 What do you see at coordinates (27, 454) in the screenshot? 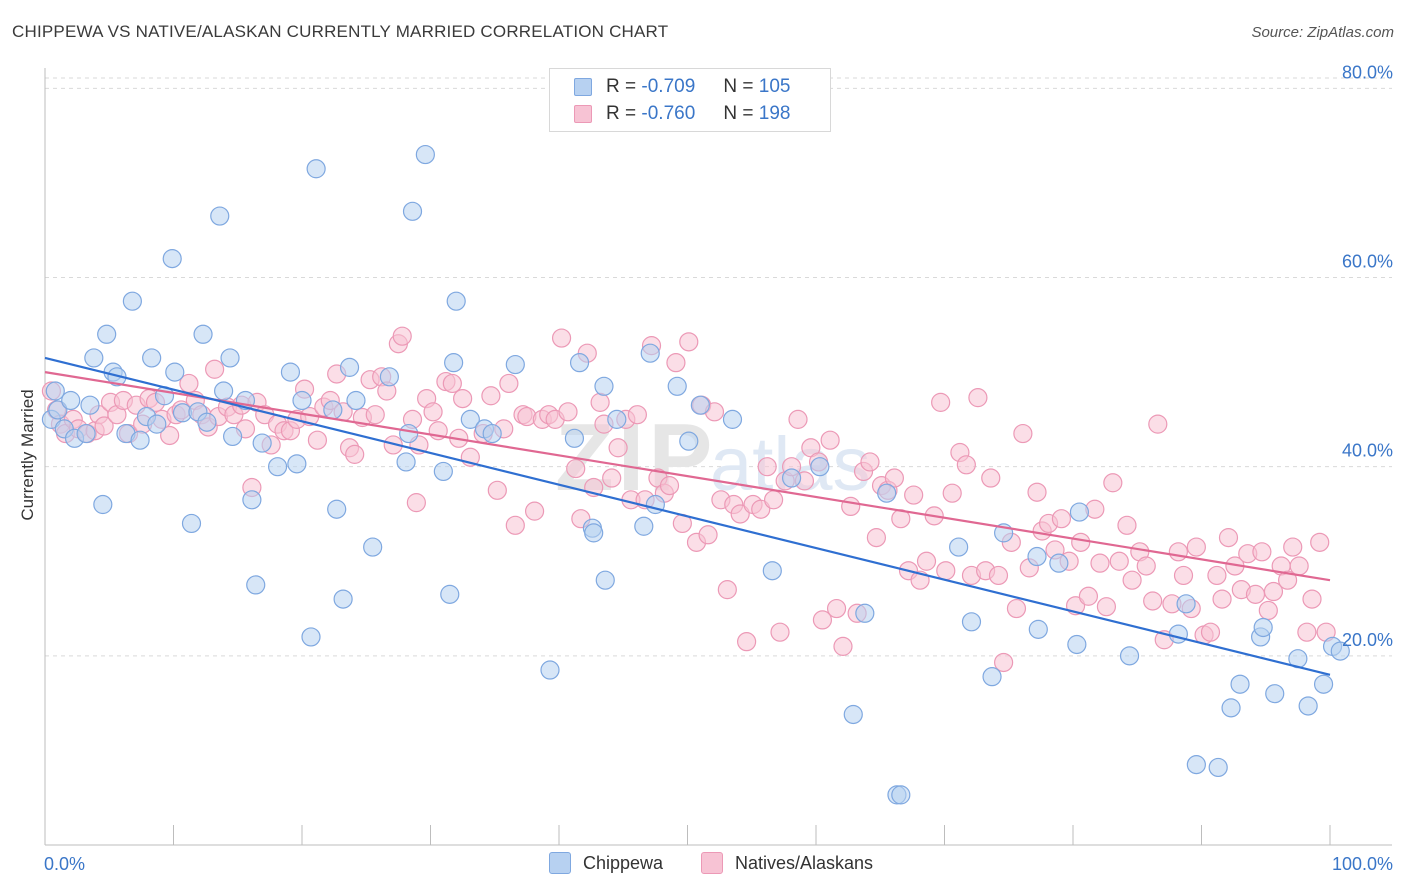
I see `y-axis-label: Currently Married` at bounding box center [27, 454].